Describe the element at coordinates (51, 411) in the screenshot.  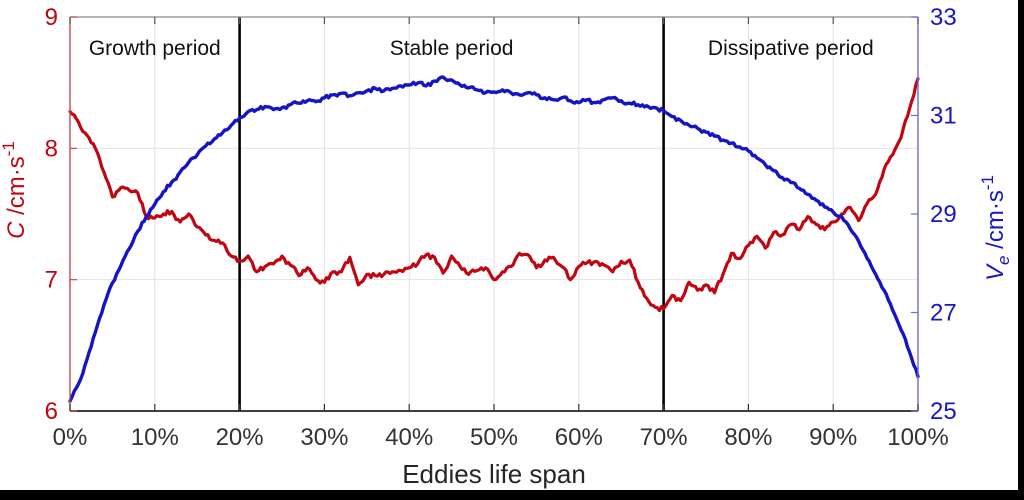
I see `left-tick-label: 6` at that location.